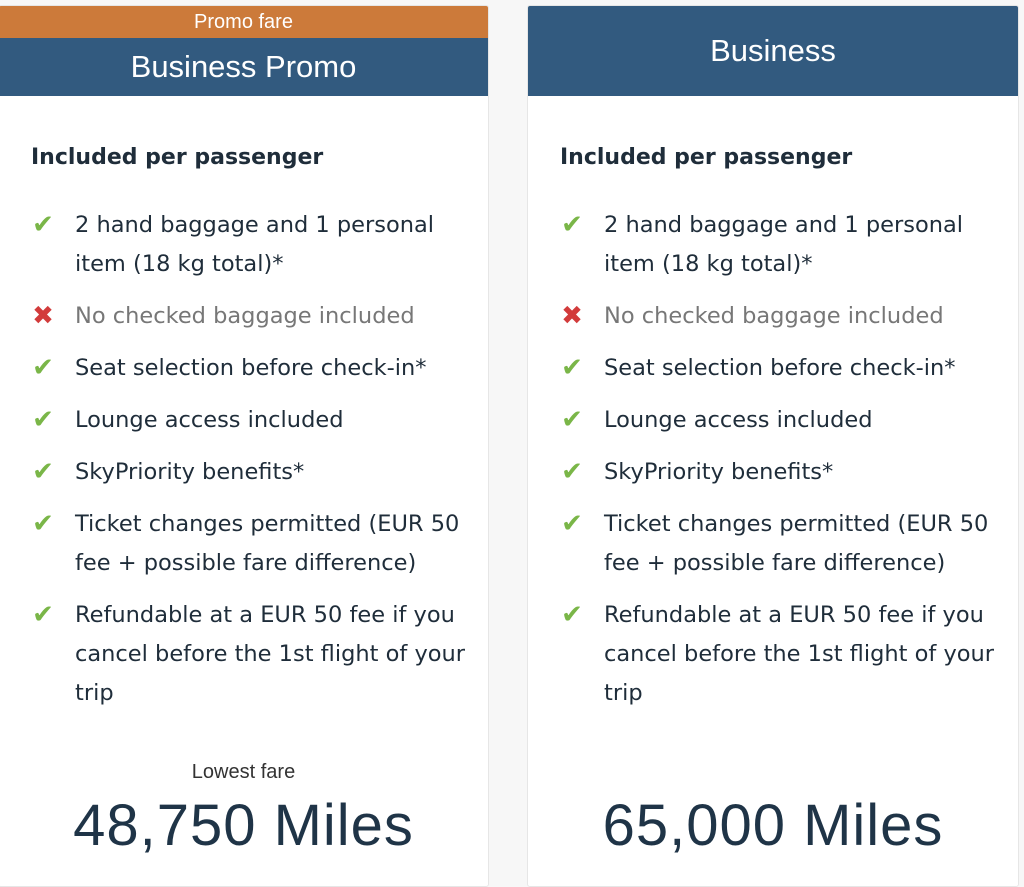 The image size is (1024, 887). I want to click on fare-price: 65,000 Miles, so click(773, 825).